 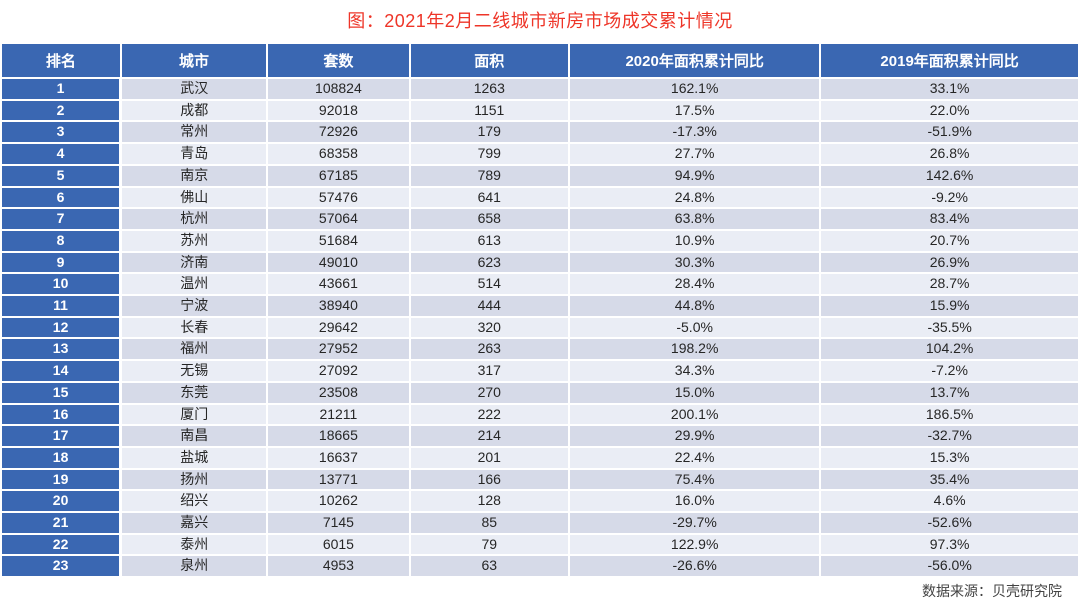 What do you see at coordinates (540, 523) in the screenshot?
I see `table-row: 21 嘉兴 7145 85 -29.7% -52.6%` at bounding box center [540, 523].